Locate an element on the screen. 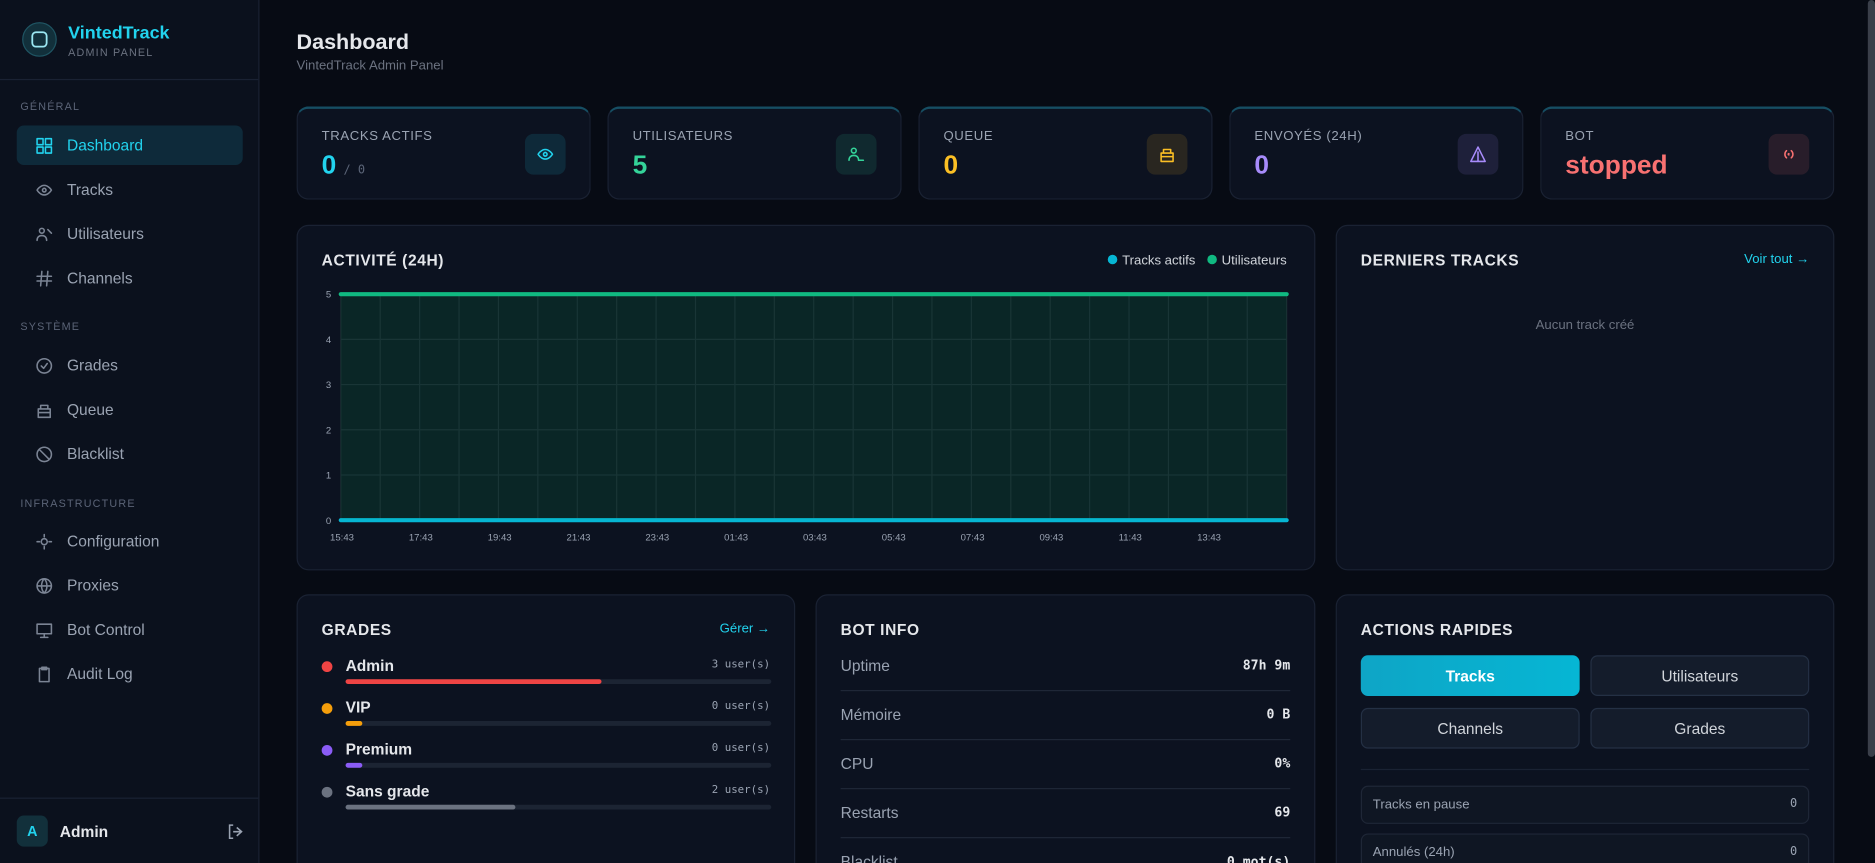 Image resolution: width=1875 pixels, height=863 pixels. nav-item: Utilisateurs is located at coordinates (130, 233).